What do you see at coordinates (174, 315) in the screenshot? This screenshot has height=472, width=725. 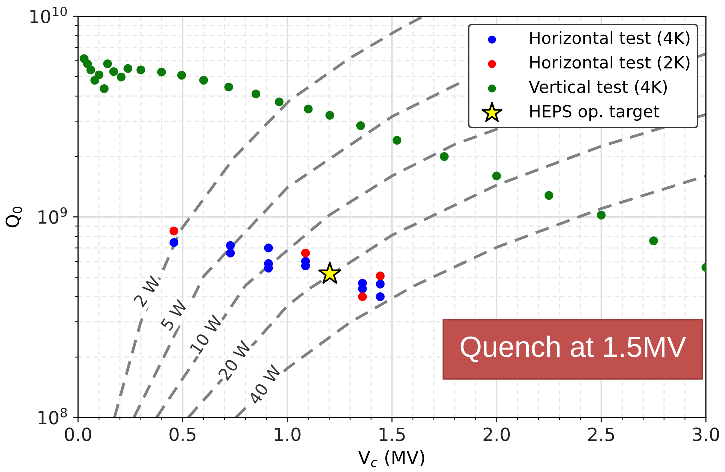 I see `annotation: 5 W` at bounding box center [174, 315].